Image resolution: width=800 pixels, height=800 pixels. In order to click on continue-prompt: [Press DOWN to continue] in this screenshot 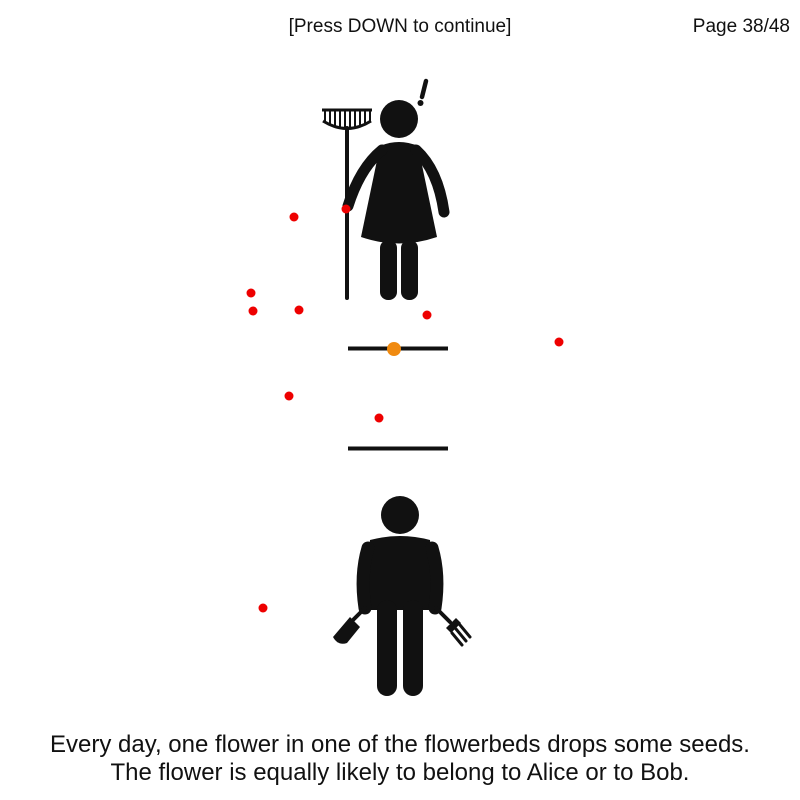, I will do `click(400, 26)`.